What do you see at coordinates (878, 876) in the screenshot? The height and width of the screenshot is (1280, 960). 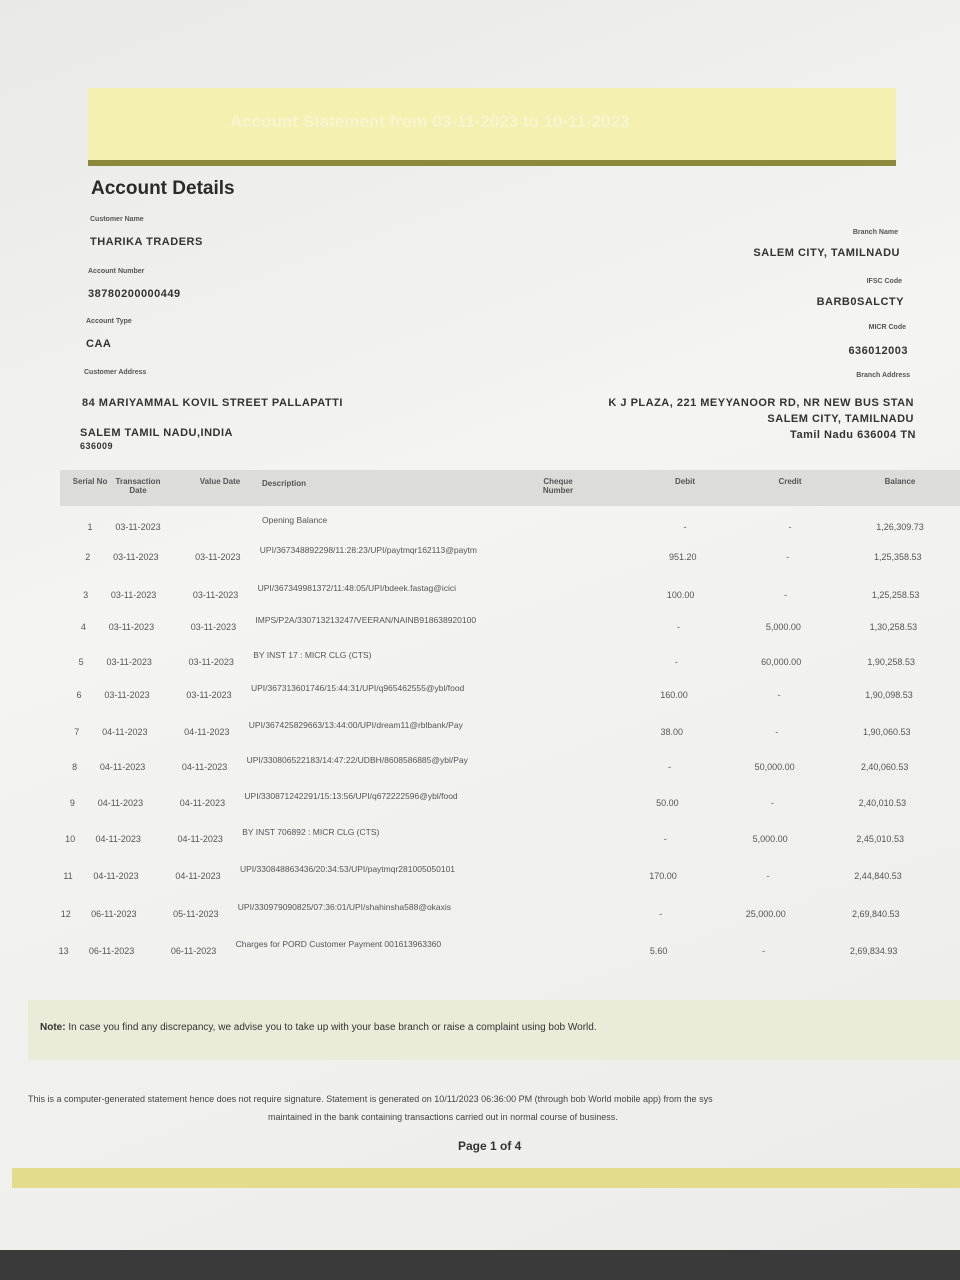 I see `table-cell: 2,44,840.53` at bounding box center [878, 876].